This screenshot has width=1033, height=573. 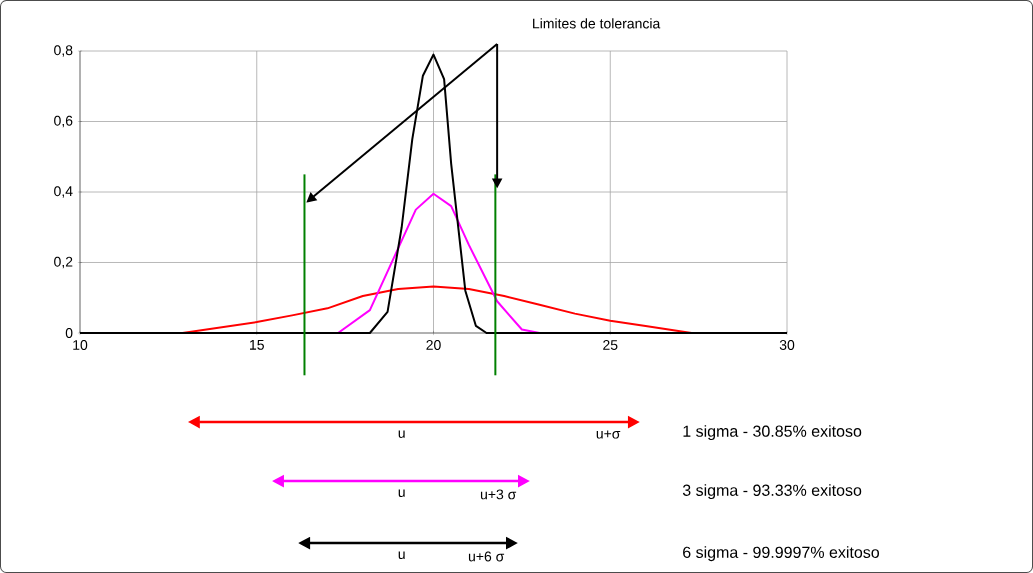 What do you see at coordinates (63, 51) in the screenshot?
I see `y-tick-label: 0,8` at bounding box center [63, 51].